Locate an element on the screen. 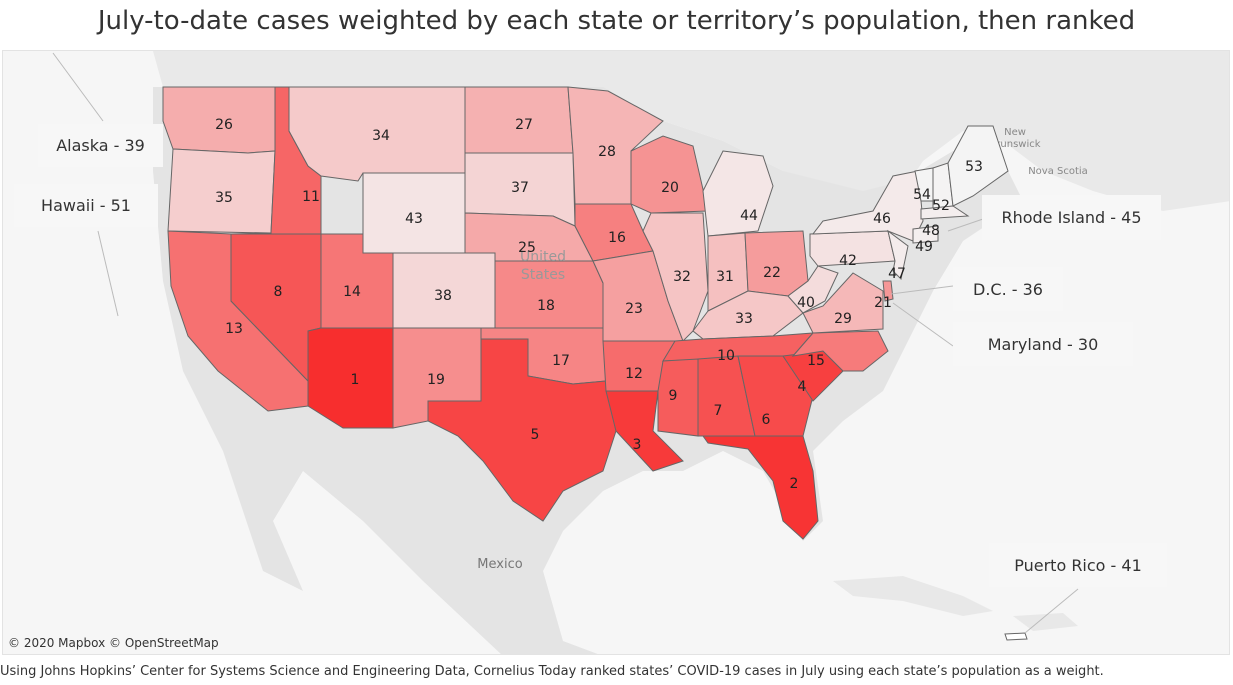 The height and width of the screenshot is (685, 1233). leader-puerto-rico is located at coordinates (1051, 611).